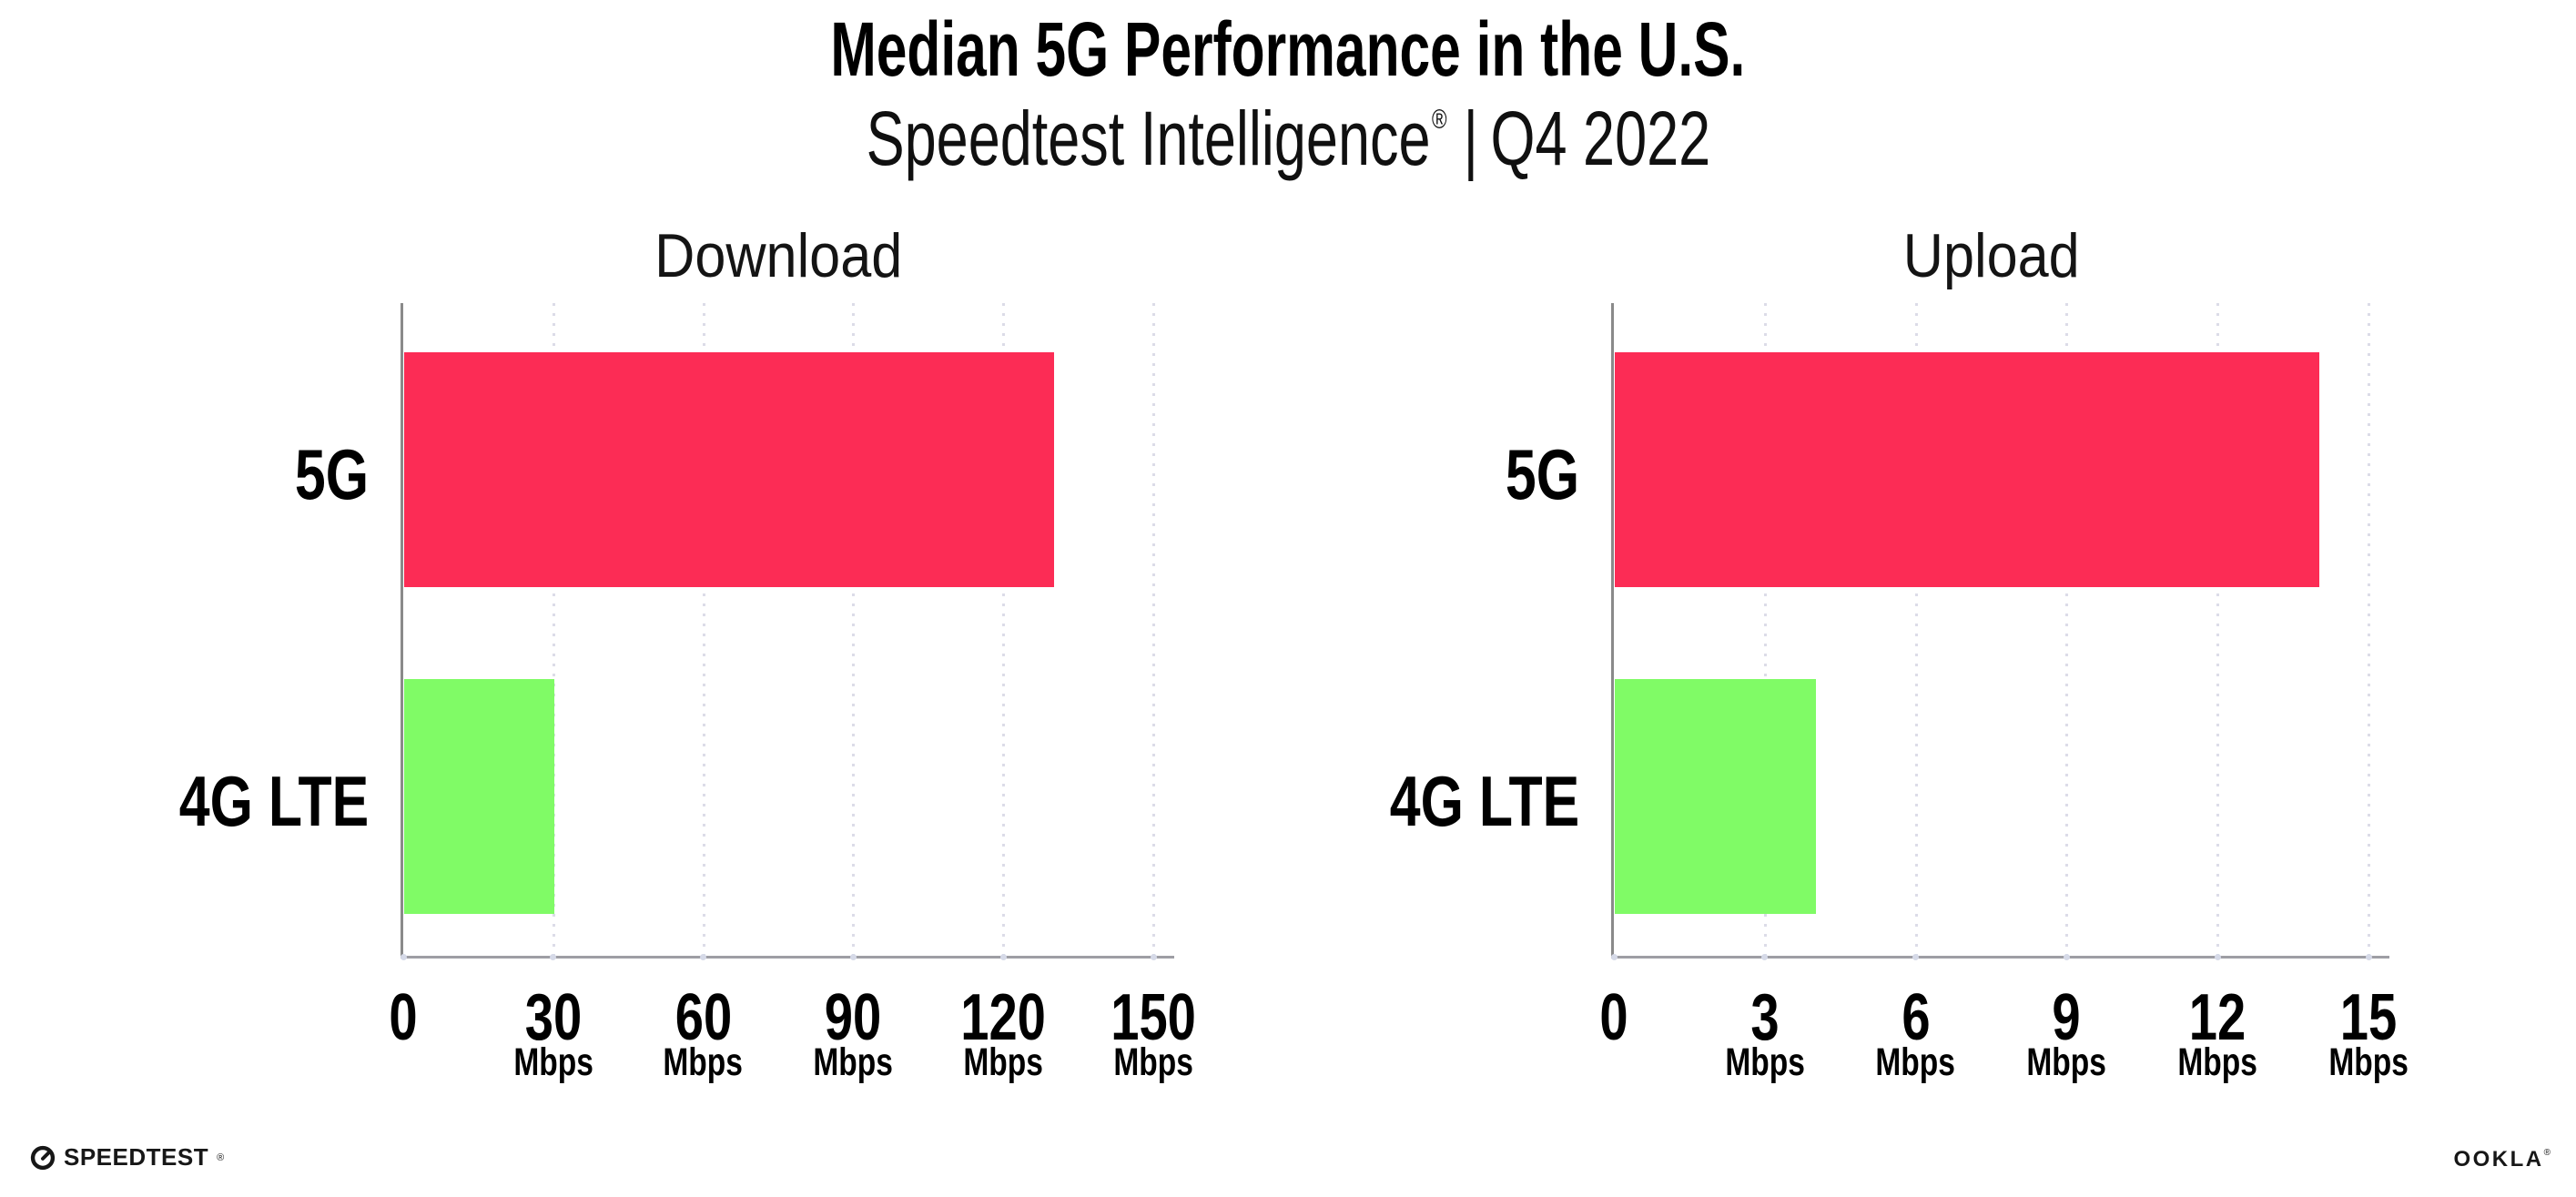 The height and width of the screenshot is (1197, 2576). I want to click on x-tick-value: 6, so click(1916, 1018).